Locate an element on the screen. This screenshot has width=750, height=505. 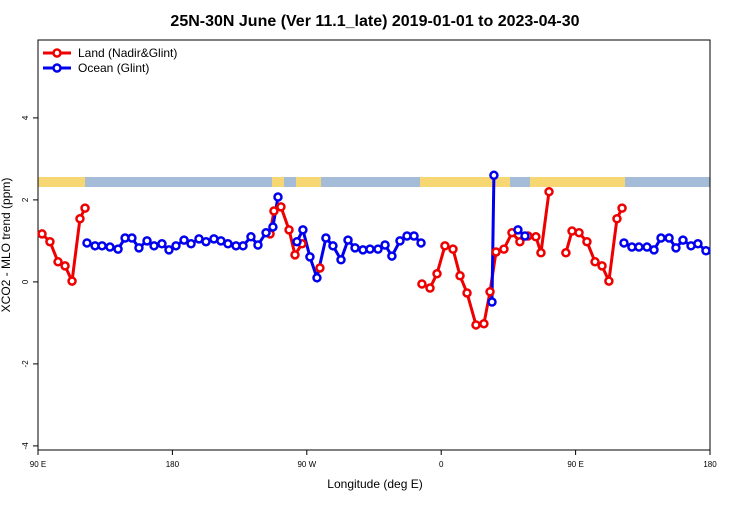
y-tick-label: 2 is located at coordinates (25, 199).